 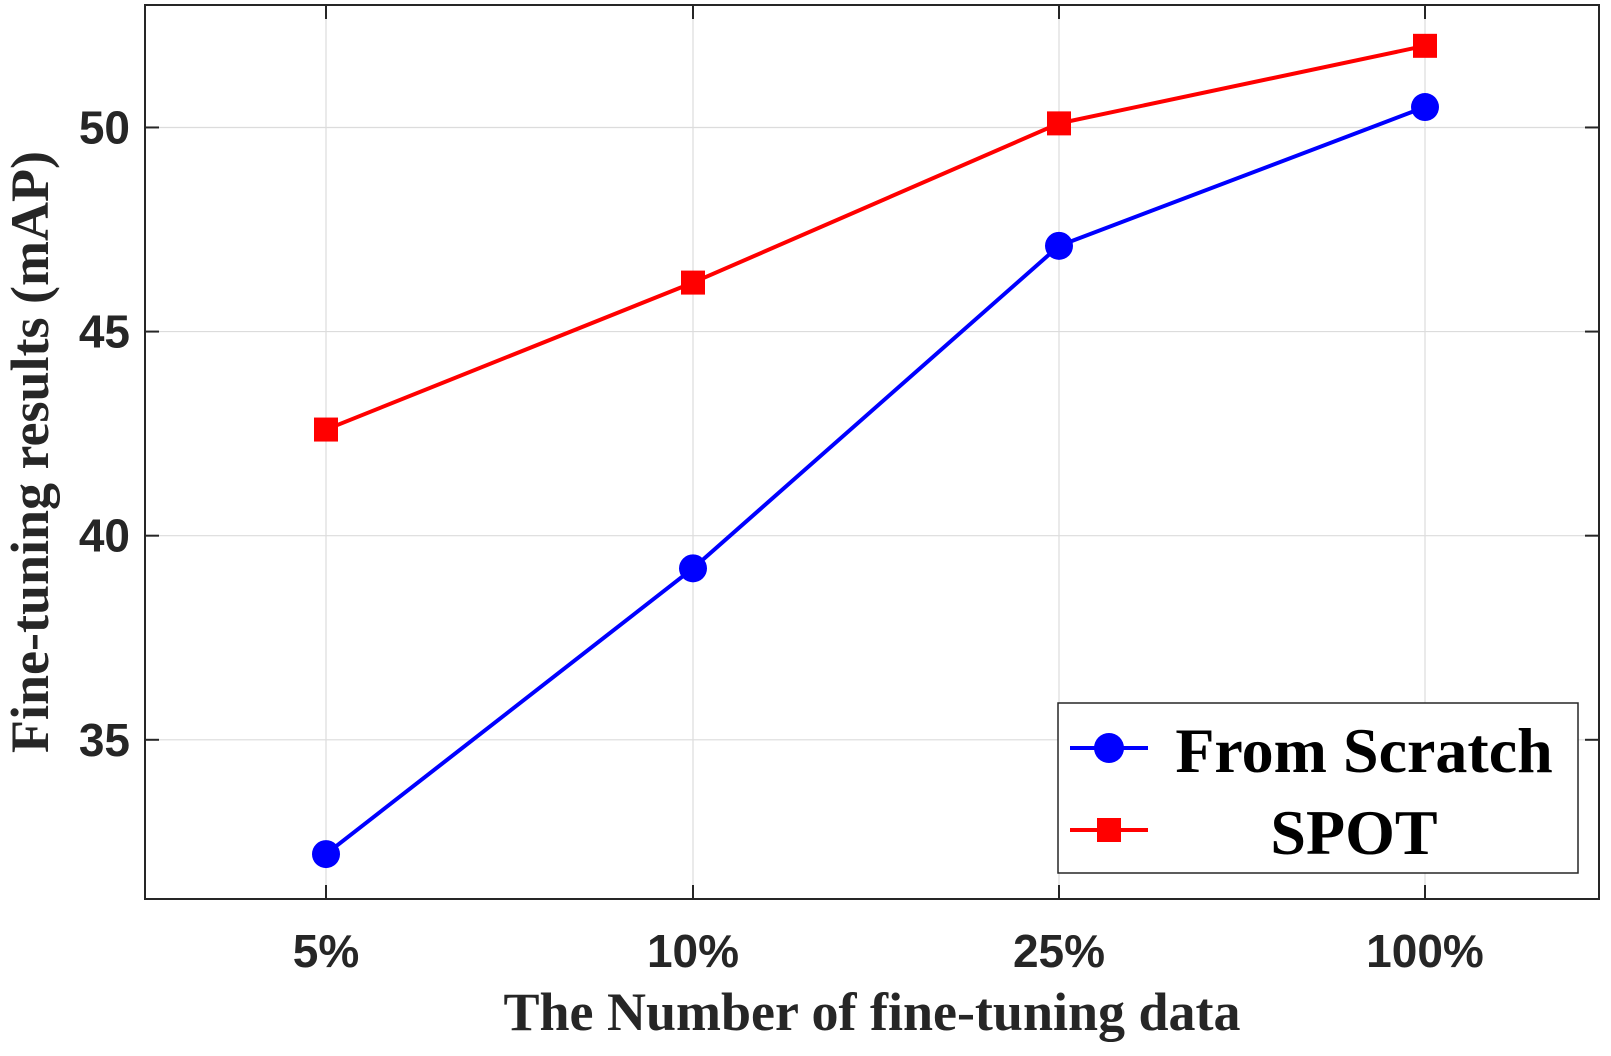 I want to click on legend-box, so click(x=1318, y=788).